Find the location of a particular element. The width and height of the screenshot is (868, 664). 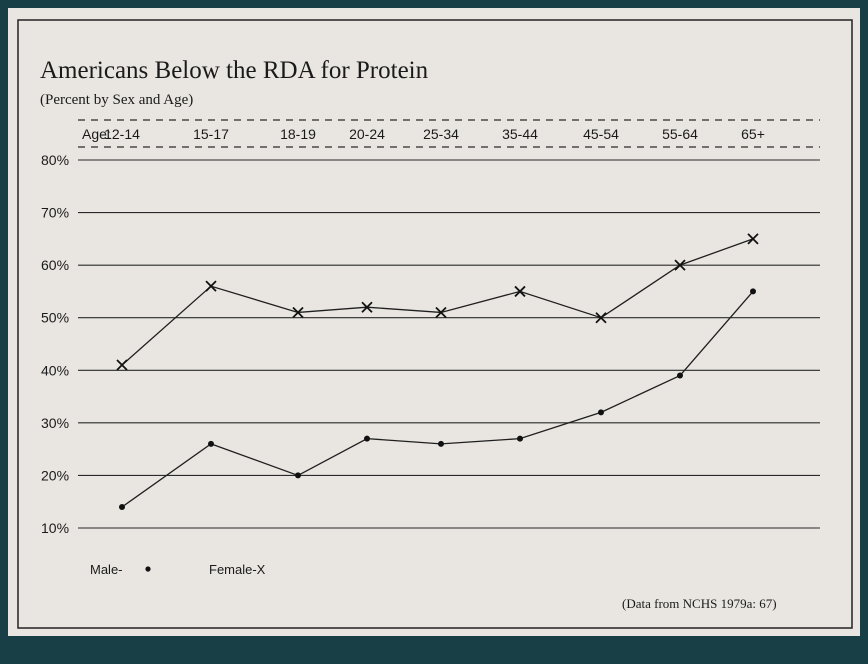

y-tick-label: 70% is located at coordinates (55, 213).